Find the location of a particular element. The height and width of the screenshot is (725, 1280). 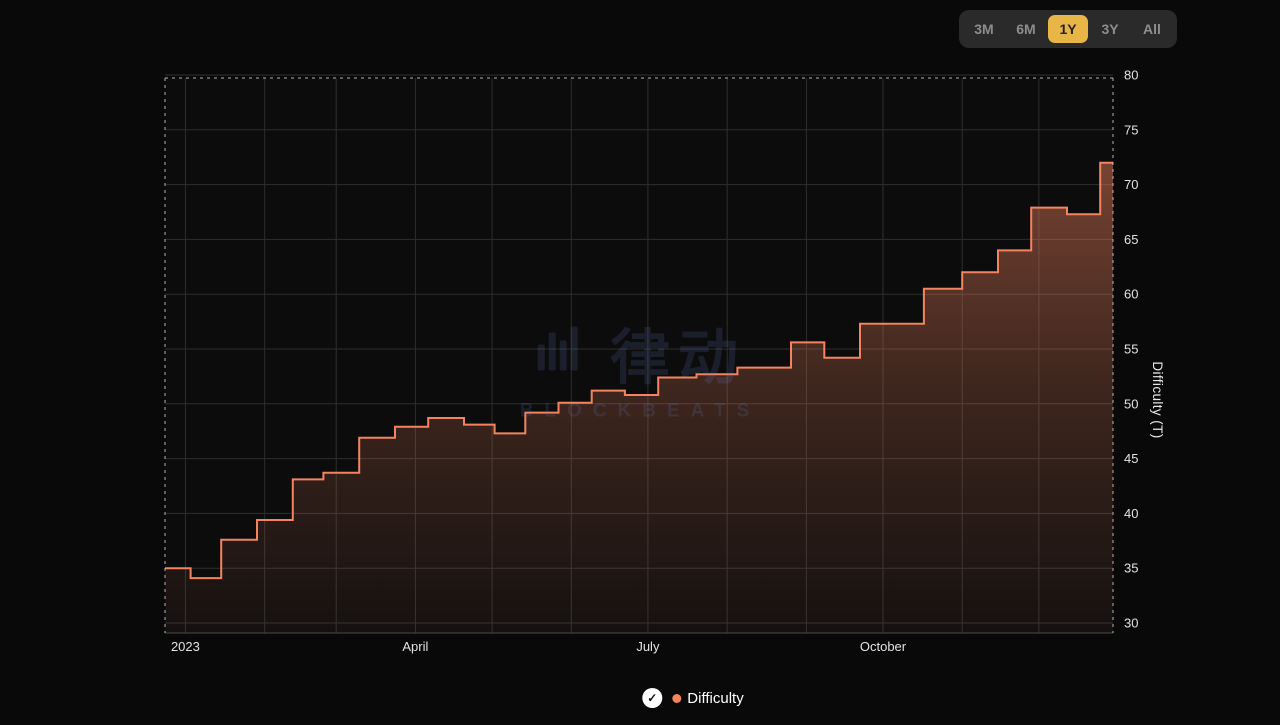

y-tick-label: 50 is located at coordinates (1131, 403).